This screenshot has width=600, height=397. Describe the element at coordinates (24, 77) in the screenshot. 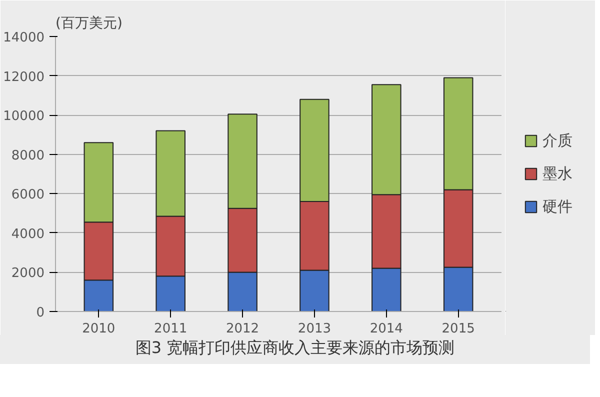

I see `y-tick-label: 12000` at that location.